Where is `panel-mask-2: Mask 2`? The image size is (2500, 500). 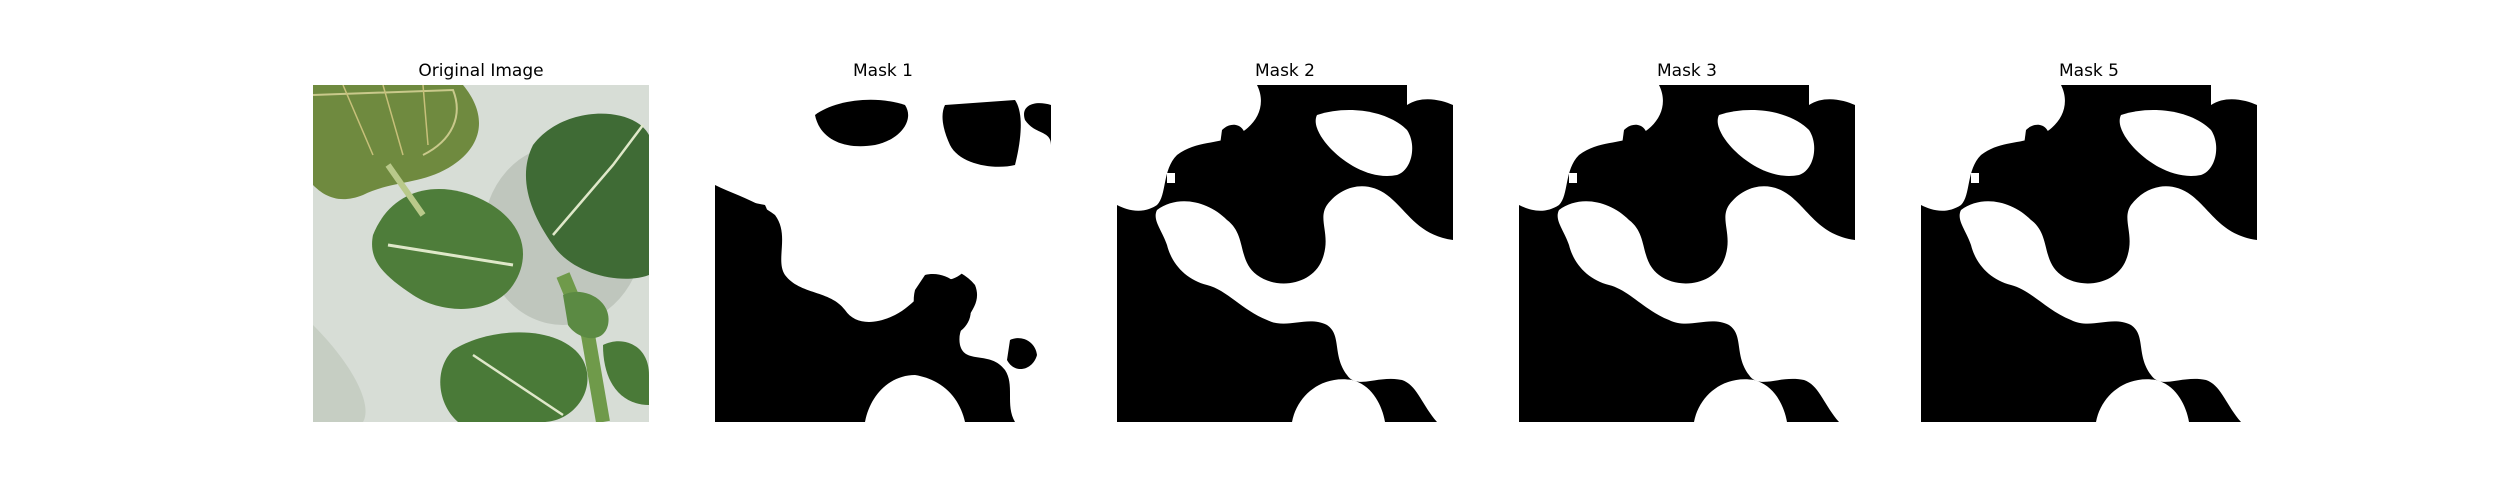 panel-mask-2: Mask 2 is located at coordinates (1285, 250).